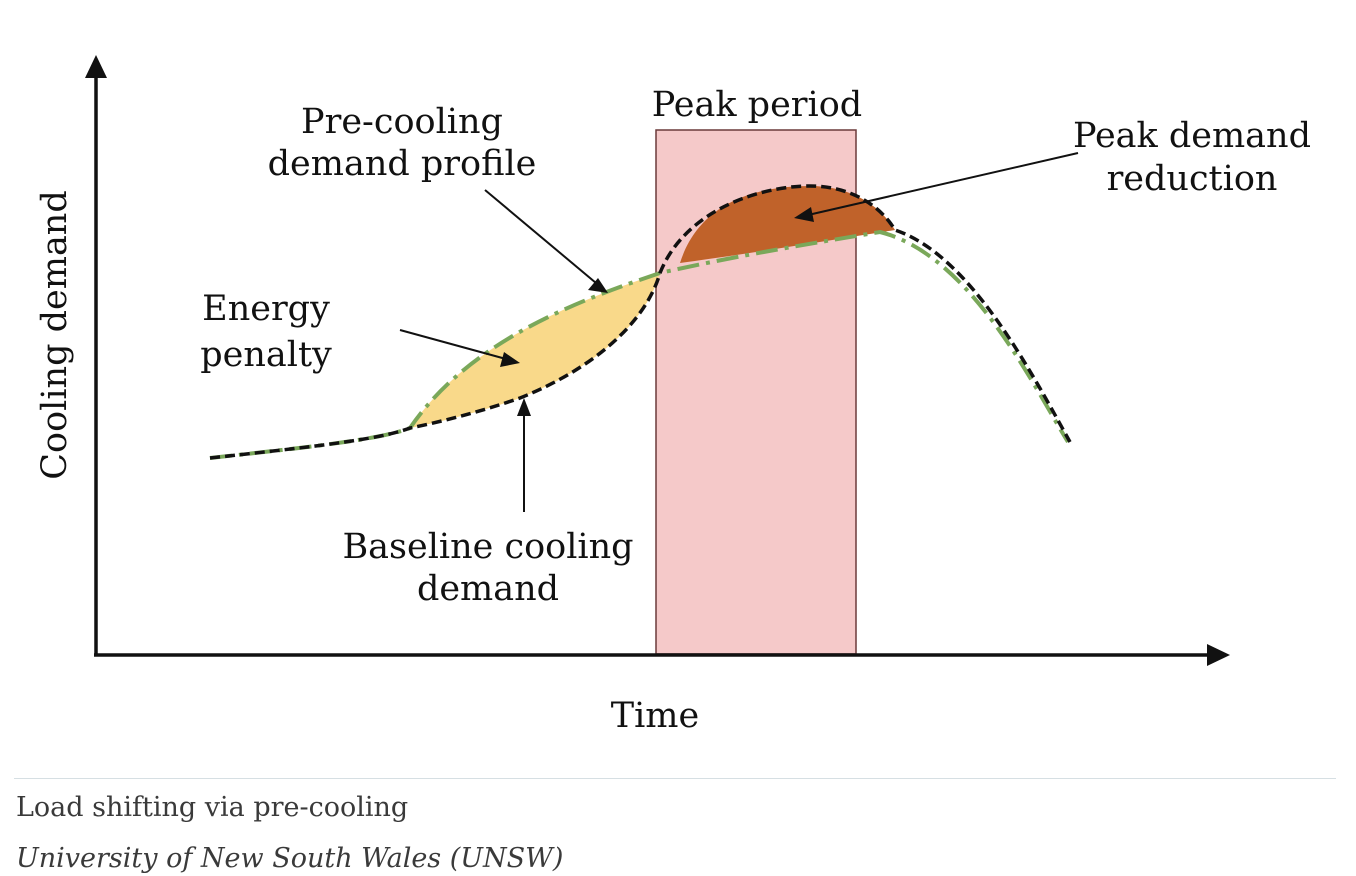  Describe the element at coordinates (290, 858) in the screenshot. I see `figure-credit: University of New South Wales (UNSW)` at that location.